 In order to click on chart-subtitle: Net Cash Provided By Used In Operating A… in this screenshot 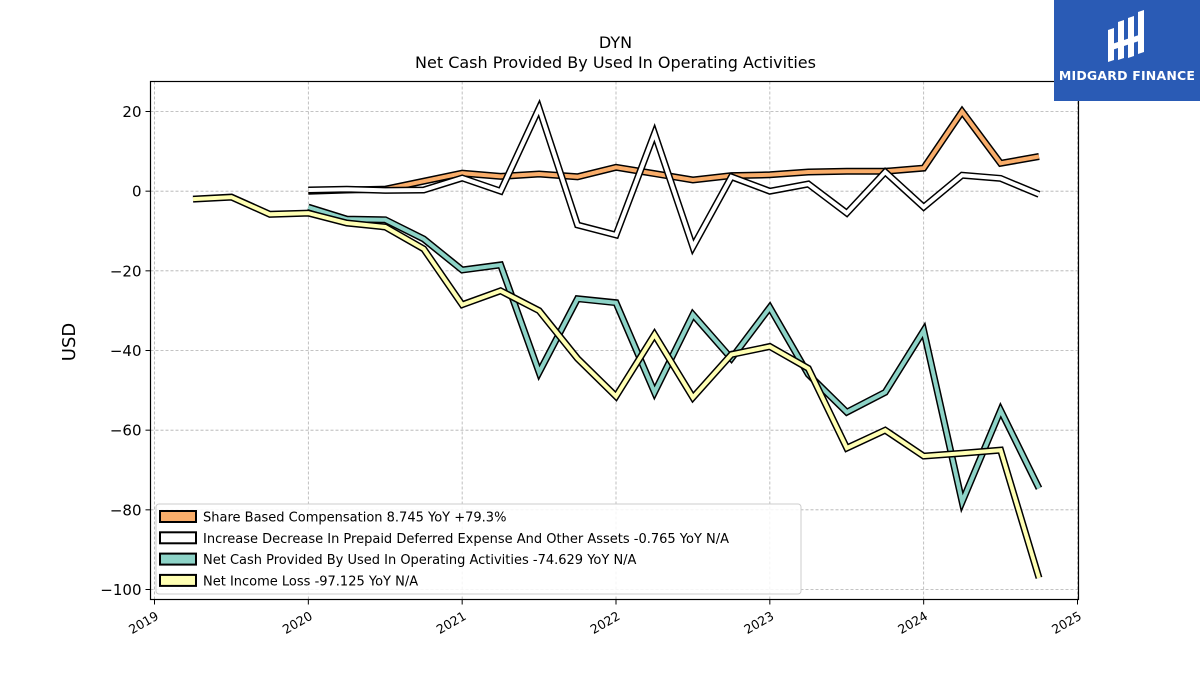, I will do `click(615, 62)`.